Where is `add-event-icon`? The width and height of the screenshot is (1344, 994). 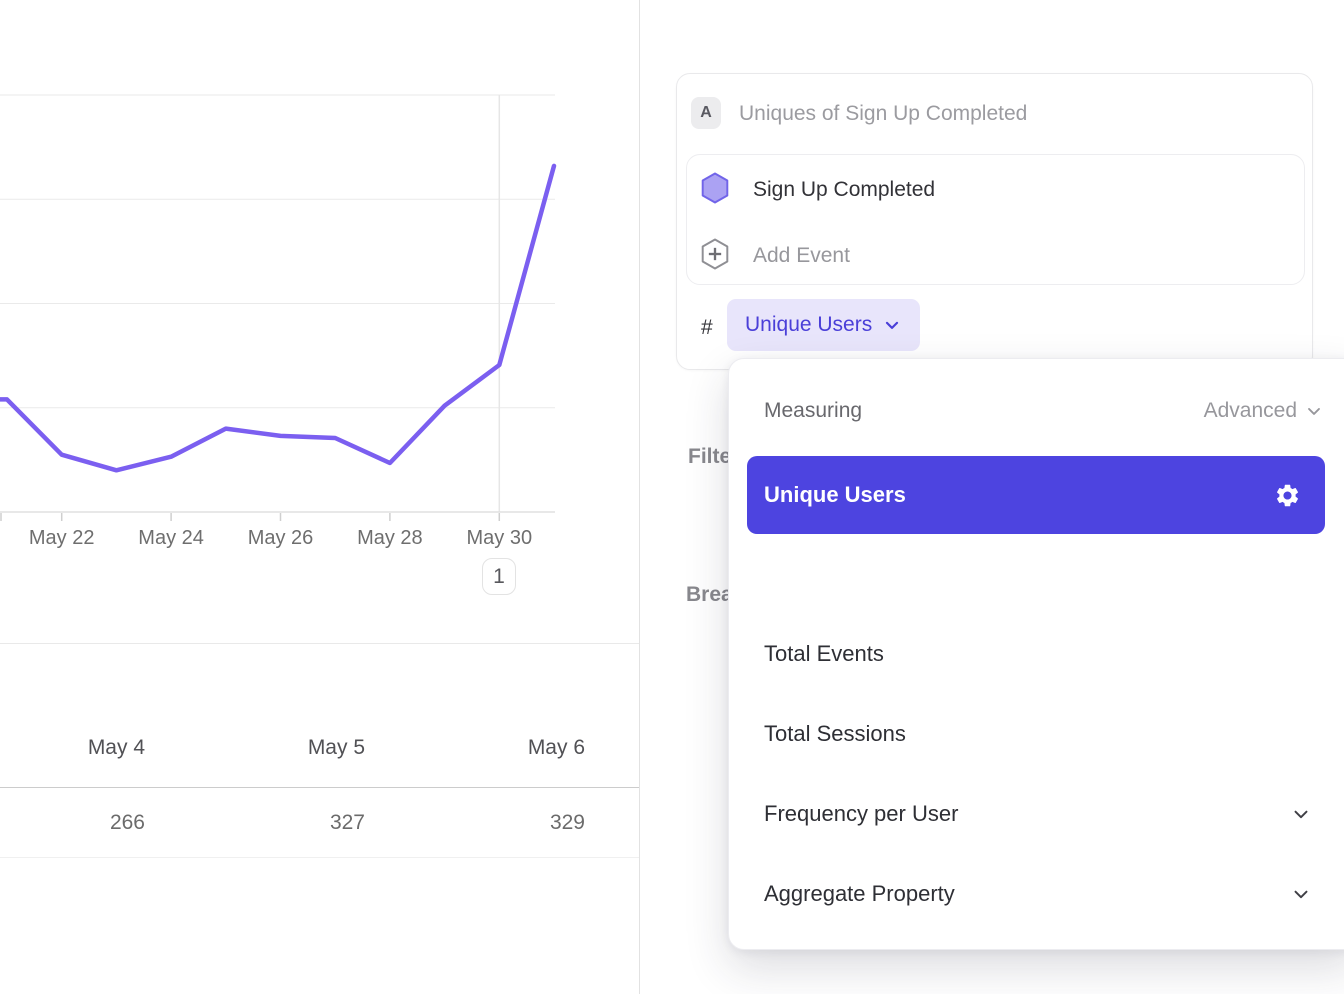 add-event-icon is located at coordinates (715, 254).